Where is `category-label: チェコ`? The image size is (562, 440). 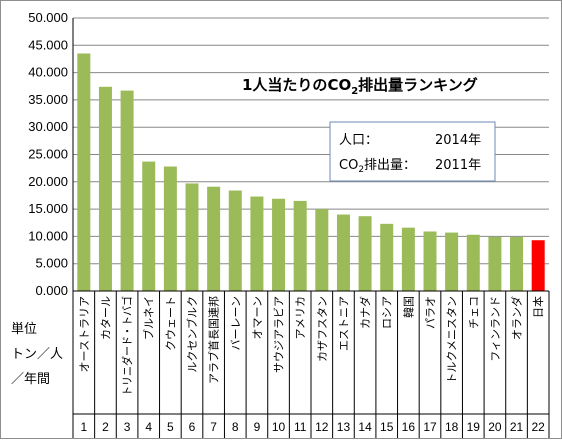 category-label: チェコ is located at coordinates (473, 312).